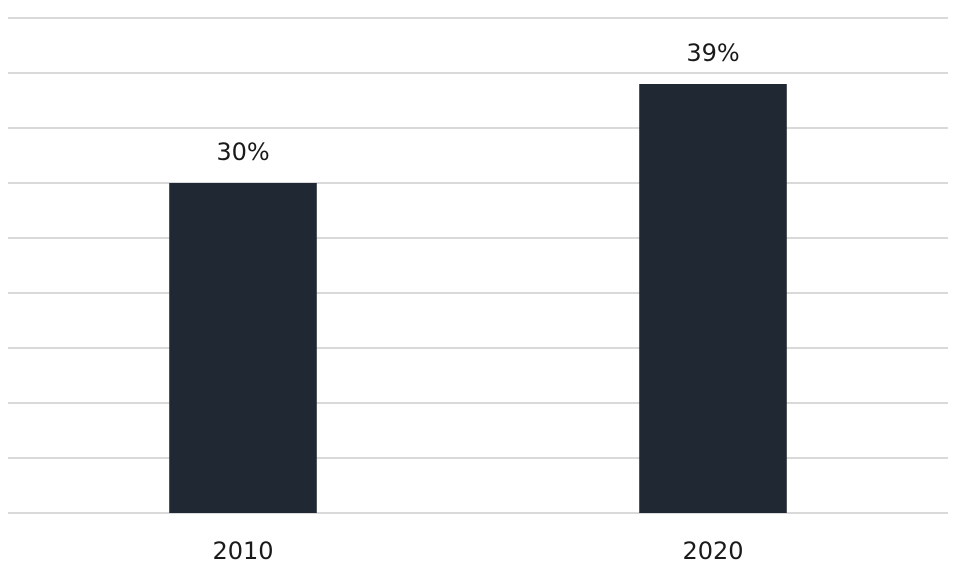 The image size is (965, 576). What do you see at coordinates (242, 152) in the screenshot?
I see `data-label: 30%` at bounding box center [242, 152].